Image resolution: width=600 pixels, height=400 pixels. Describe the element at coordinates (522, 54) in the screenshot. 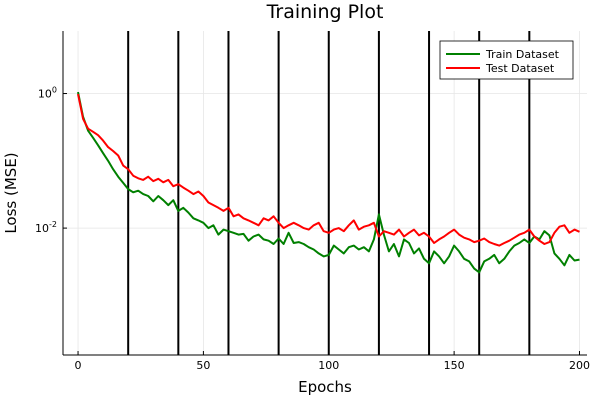

I see `legend-label-train: Train Dataset` at that location.